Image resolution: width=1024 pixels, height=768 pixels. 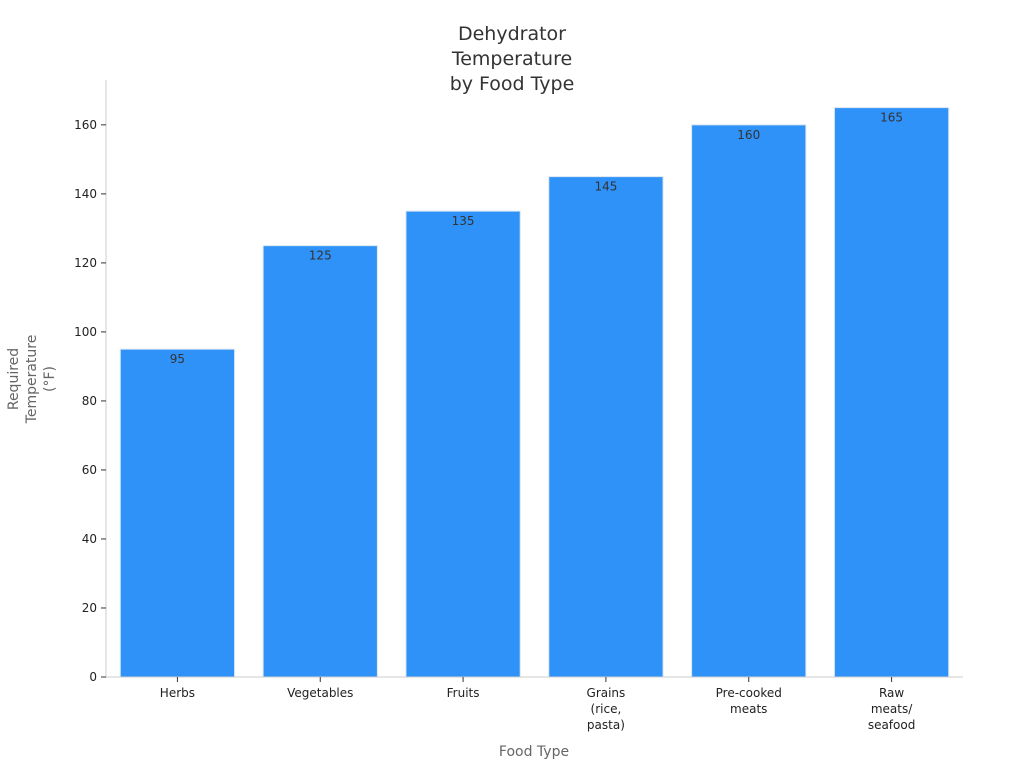 I want to click on y-axis-title-text: Required Temperature (°F), so click(x=32, y=380).